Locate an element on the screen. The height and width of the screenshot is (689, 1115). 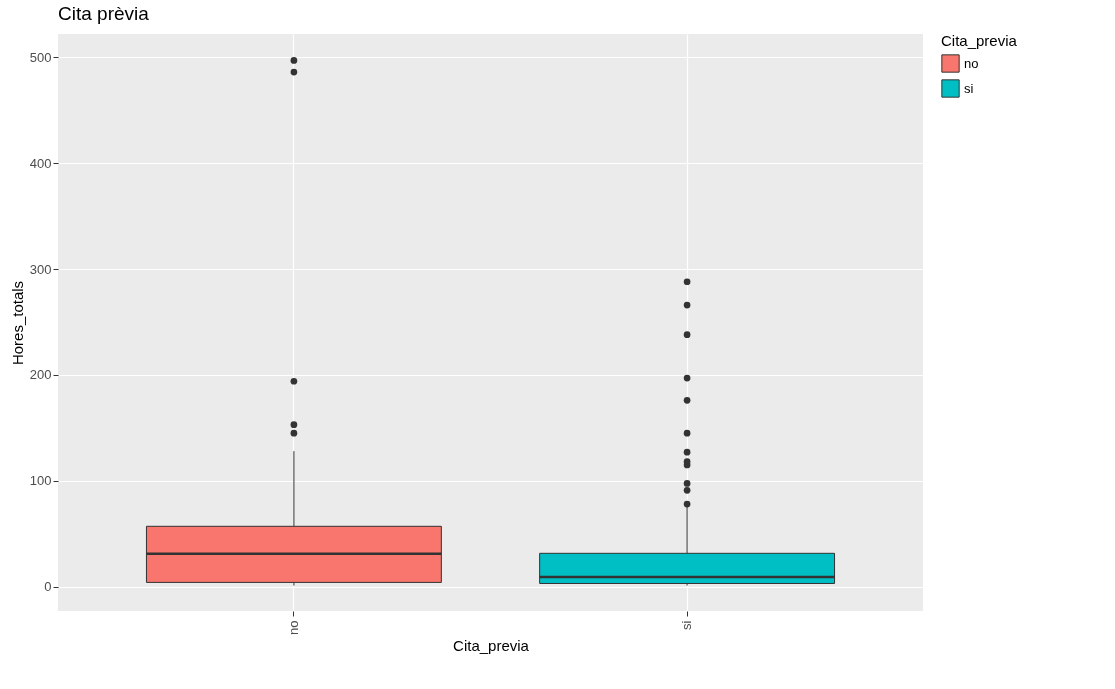
y-axis-title: Hores_totals is located at coordinates (17, 323).